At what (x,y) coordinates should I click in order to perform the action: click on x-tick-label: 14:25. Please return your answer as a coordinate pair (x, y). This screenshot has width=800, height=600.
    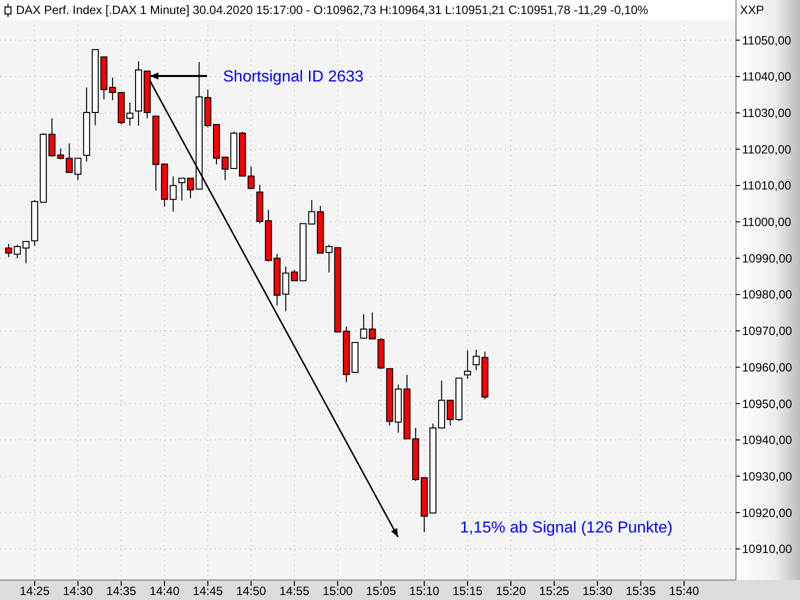
    Looking at the image, I should click on (35, 591).